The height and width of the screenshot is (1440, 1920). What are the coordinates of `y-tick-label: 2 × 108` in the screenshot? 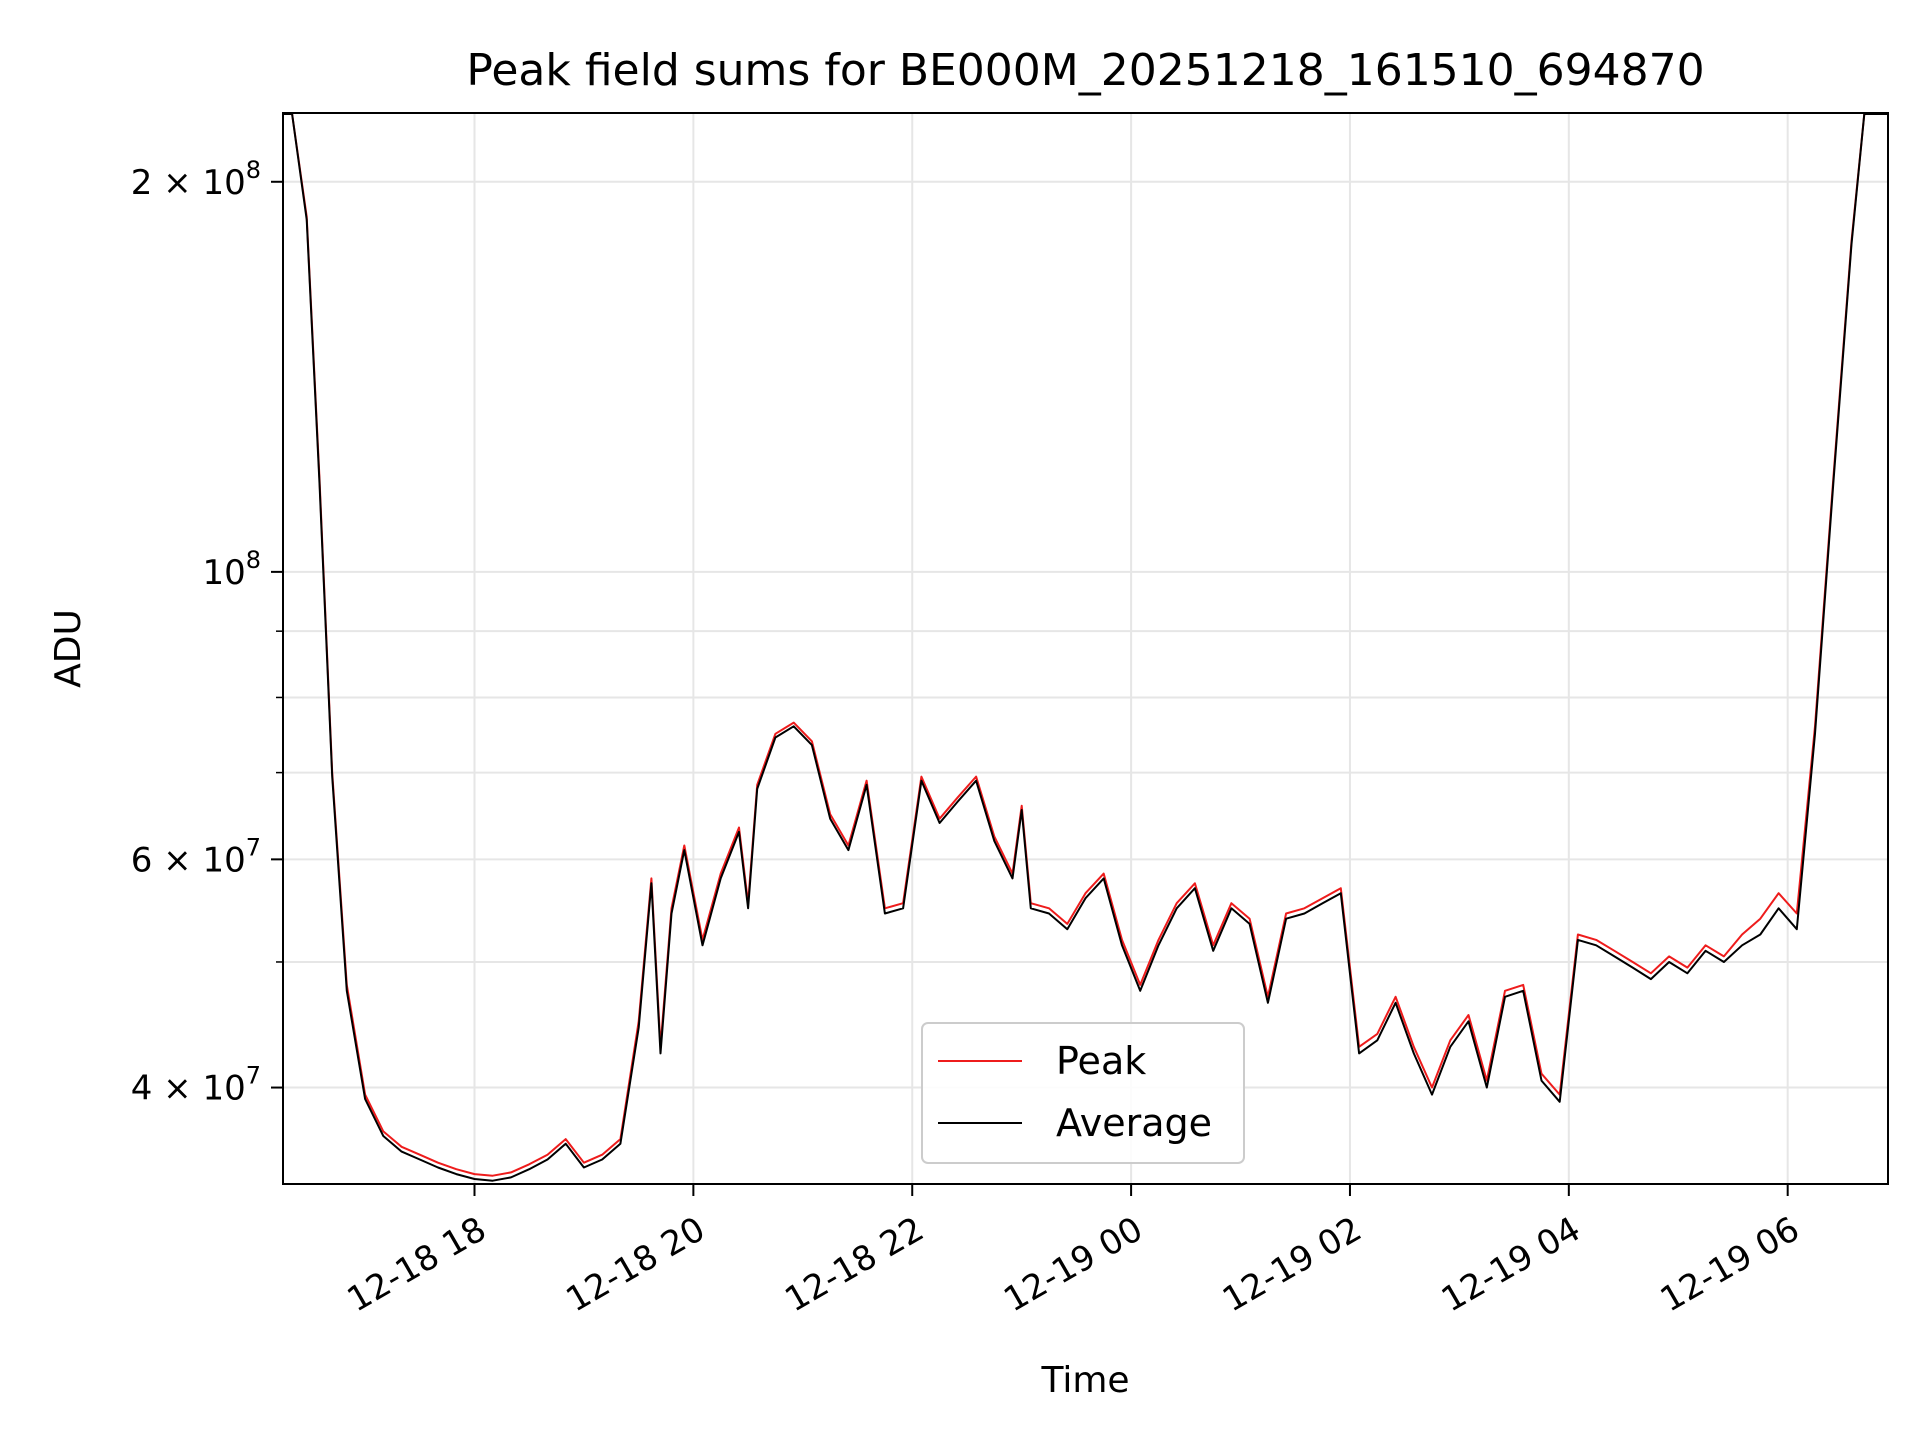 It's located at (196, 179).